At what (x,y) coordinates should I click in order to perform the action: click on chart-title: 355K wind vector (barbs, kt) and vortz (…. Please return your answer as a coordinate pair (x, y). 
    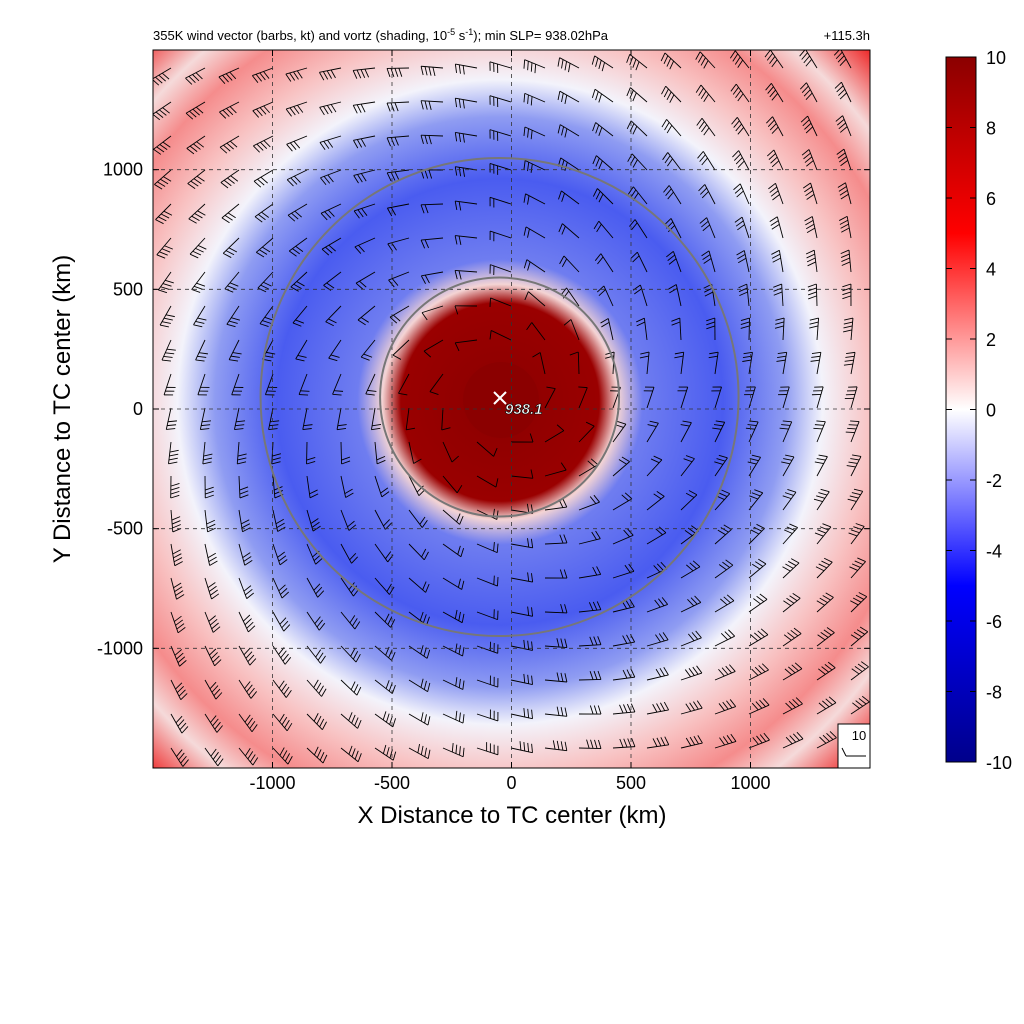
    Looking at the image, I should click on (381, 35).